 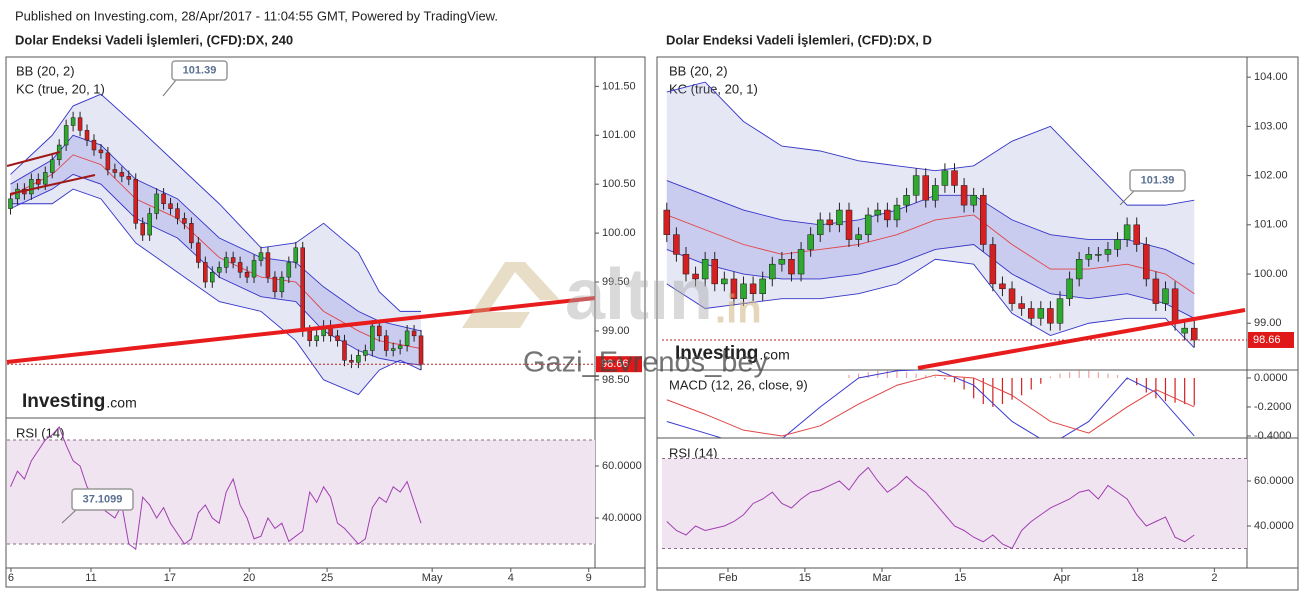 I want to click on watermark-logo, so click(x=511, y=295).